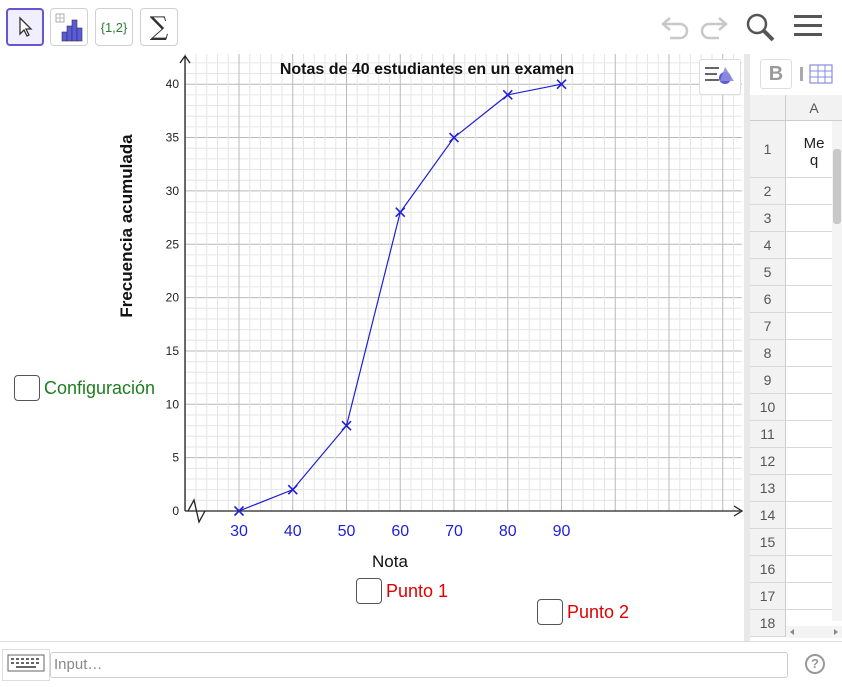  What do you see at coordinates (768, 515) in the screenshot?
I see `row-header: 14` at bounding box center [768, 515].